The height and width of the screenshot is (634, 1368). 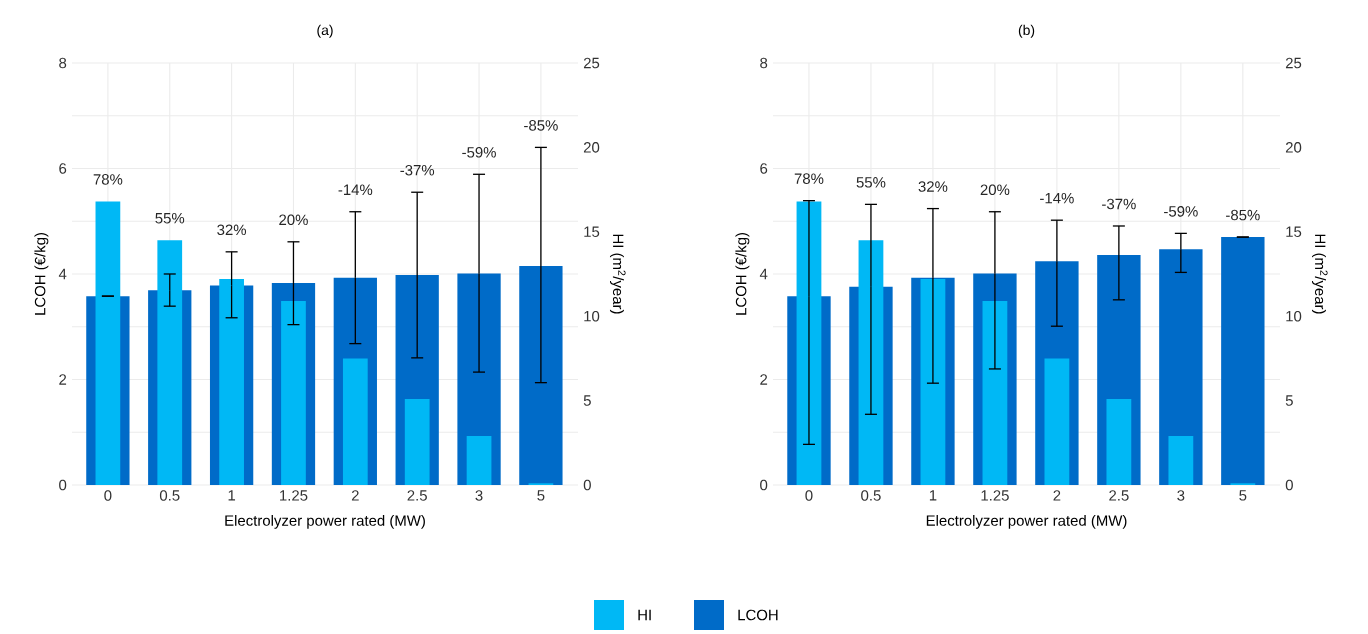 What do you see at coordinates (644, 615) in the screenshot?
I see `legend-label: HI` at bounding box center [644, 615].